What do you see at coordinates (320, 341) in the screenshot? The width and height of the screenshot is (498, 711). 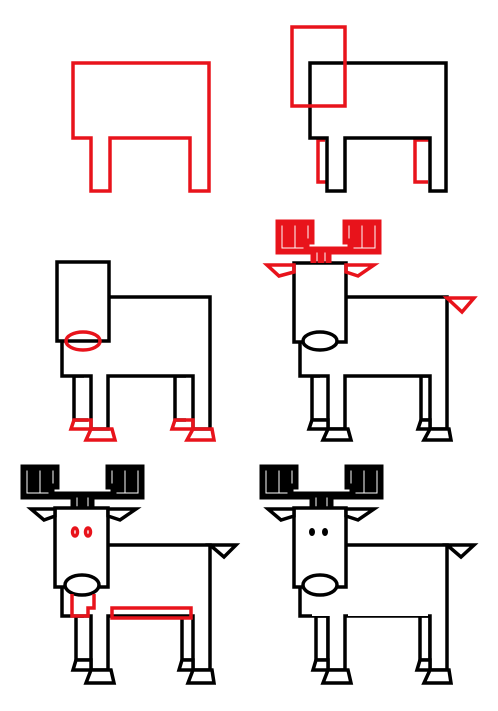 I see `step-4-nose` at bounding box center [320, 341].